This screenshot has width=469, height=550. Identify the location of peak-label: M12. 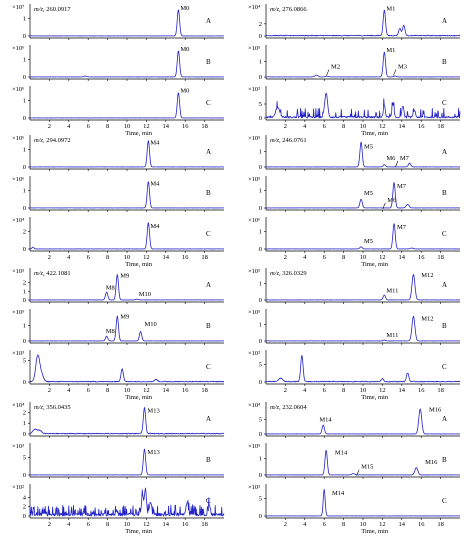
(427, 318).